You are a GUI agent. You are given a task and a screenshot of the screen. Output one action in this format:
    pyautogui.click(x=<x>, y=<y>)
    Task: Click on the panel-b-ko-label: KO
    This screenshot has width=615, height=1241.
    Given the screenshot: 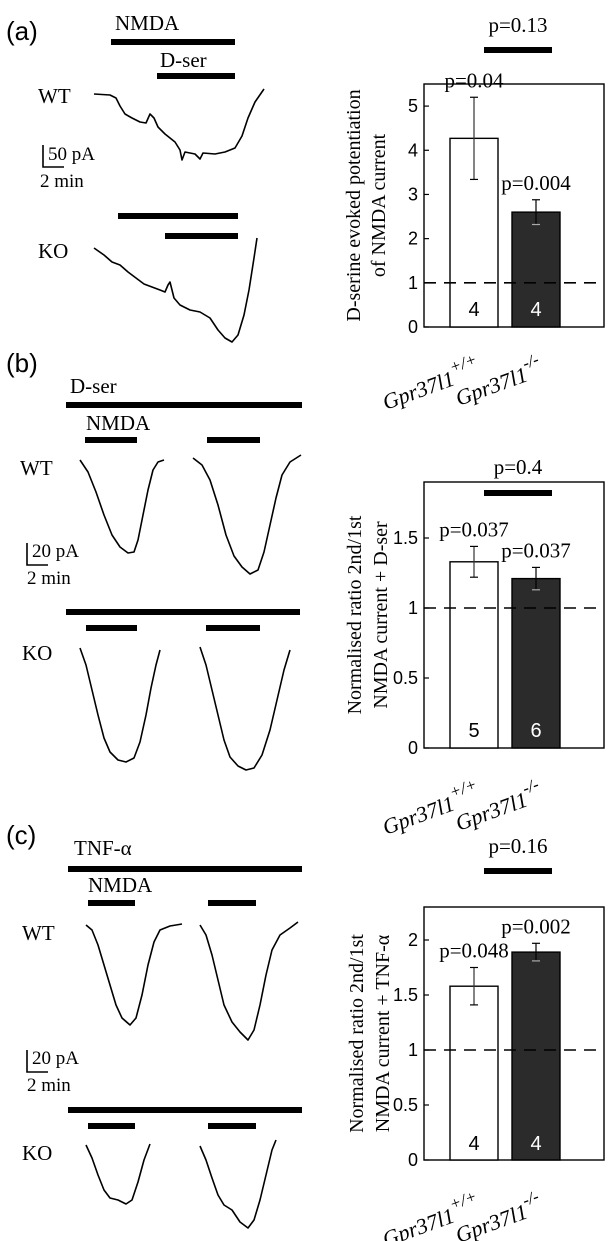 What is the action you would take?
    pyautogui.click(x=37, y=653)
    